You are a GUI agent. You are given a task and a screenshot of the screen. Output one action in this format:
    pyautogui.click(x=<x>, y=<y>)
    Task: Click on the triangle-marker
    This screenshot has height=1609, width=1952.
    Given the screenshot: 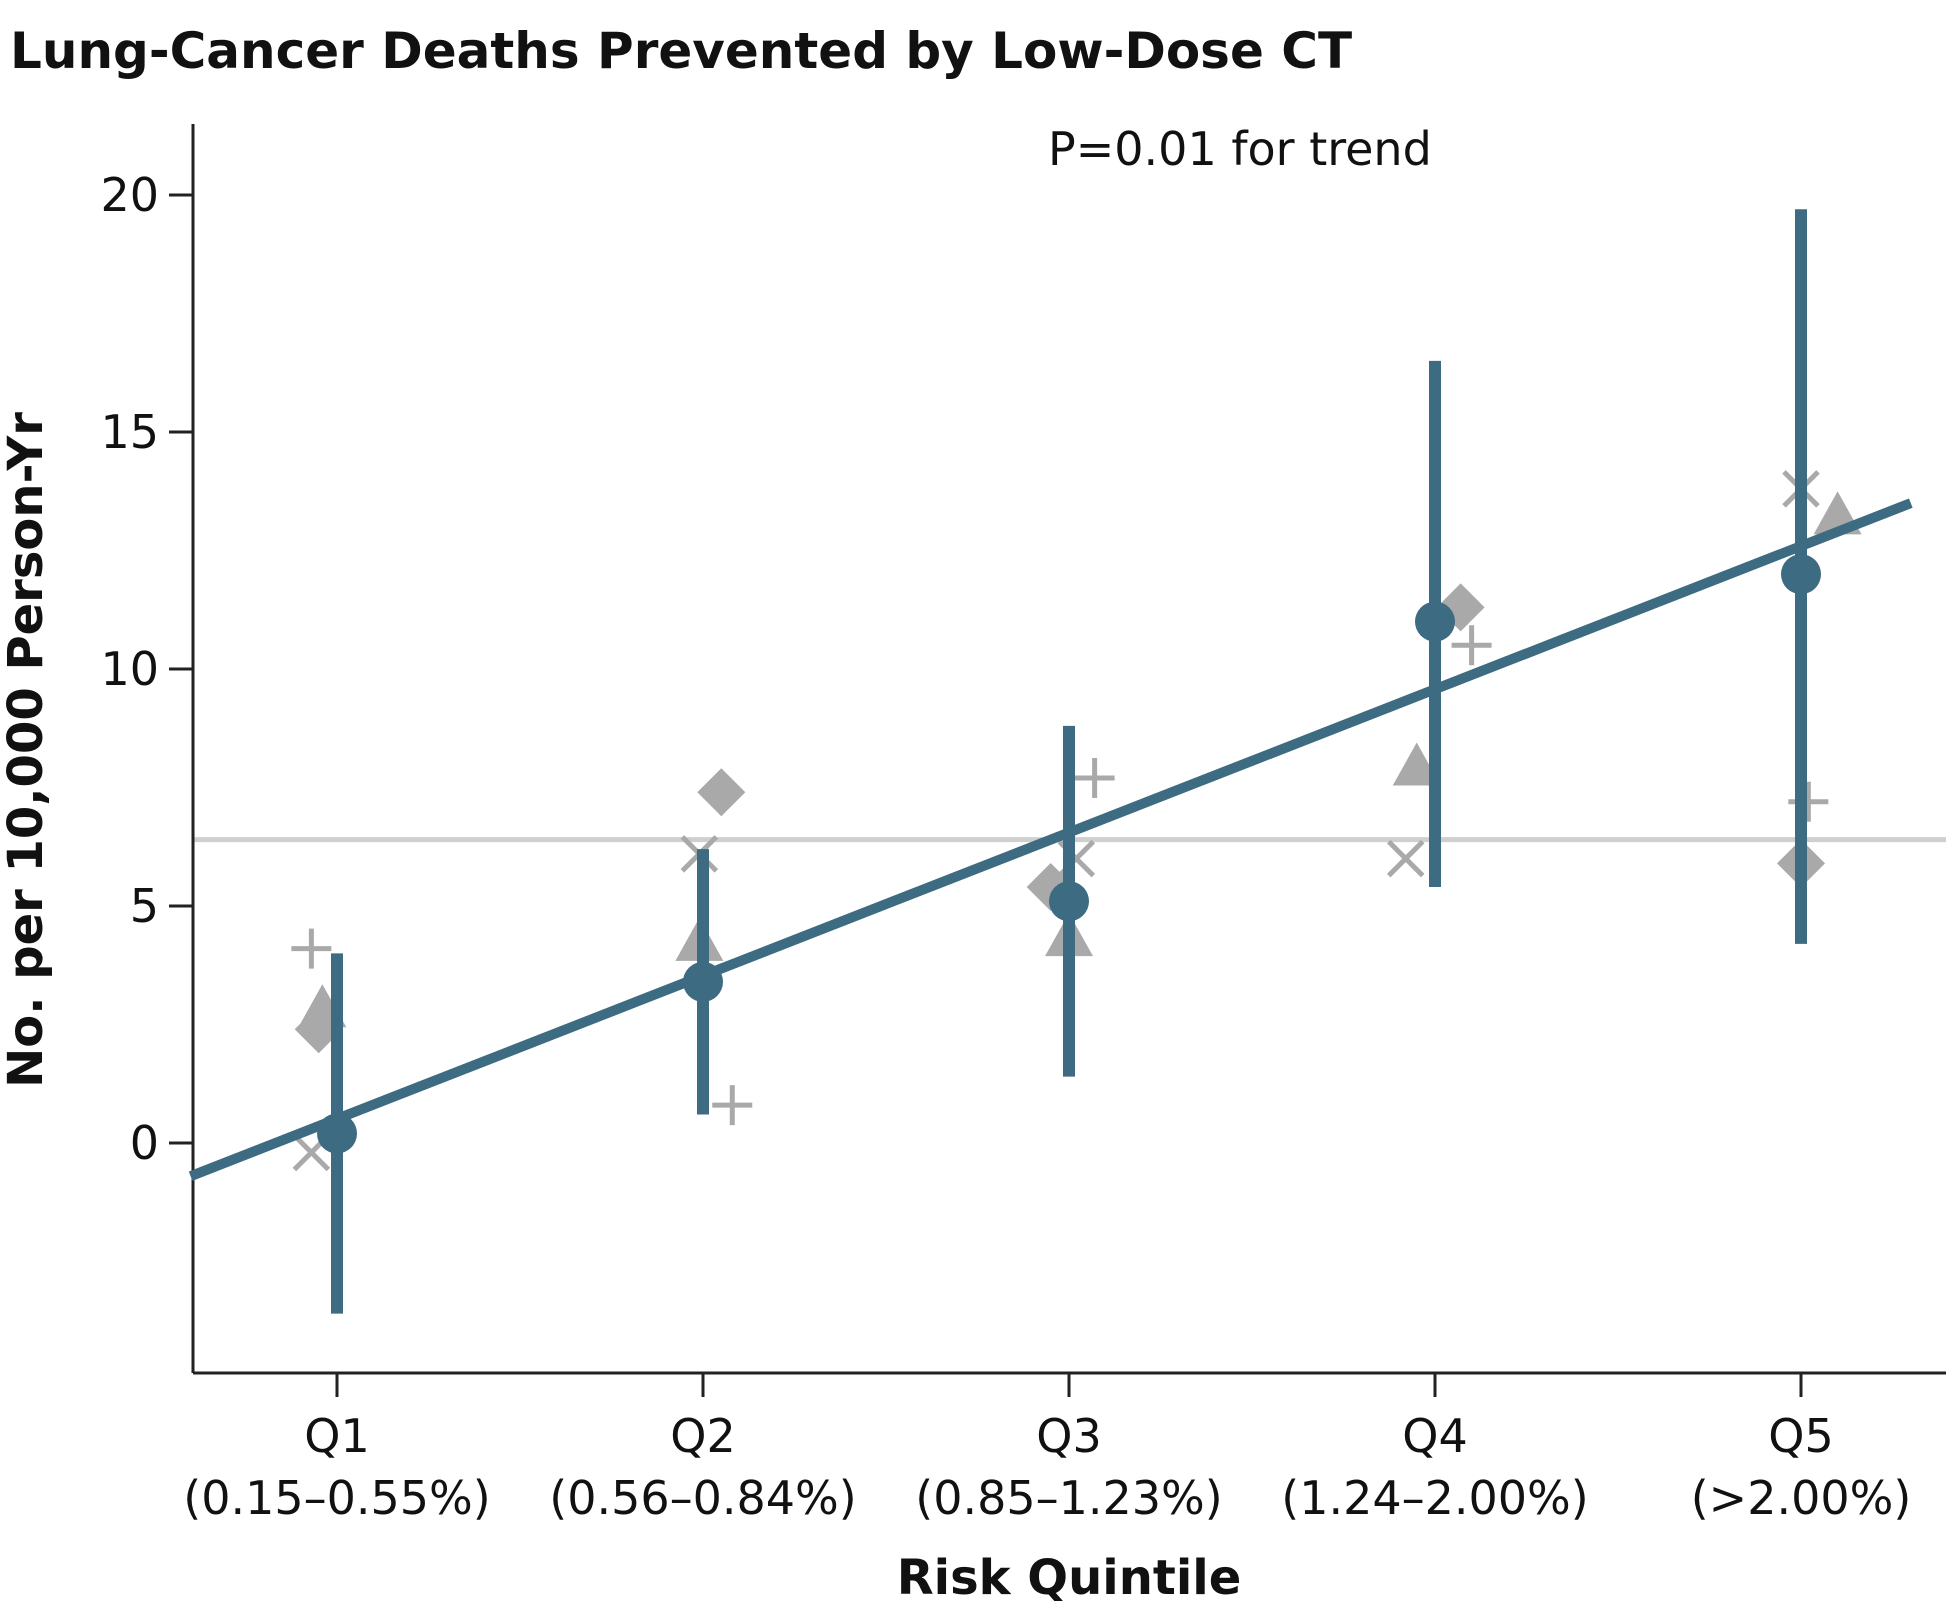 What is the action you would take?
    pyautogui.click(x=1416, y=764)
    